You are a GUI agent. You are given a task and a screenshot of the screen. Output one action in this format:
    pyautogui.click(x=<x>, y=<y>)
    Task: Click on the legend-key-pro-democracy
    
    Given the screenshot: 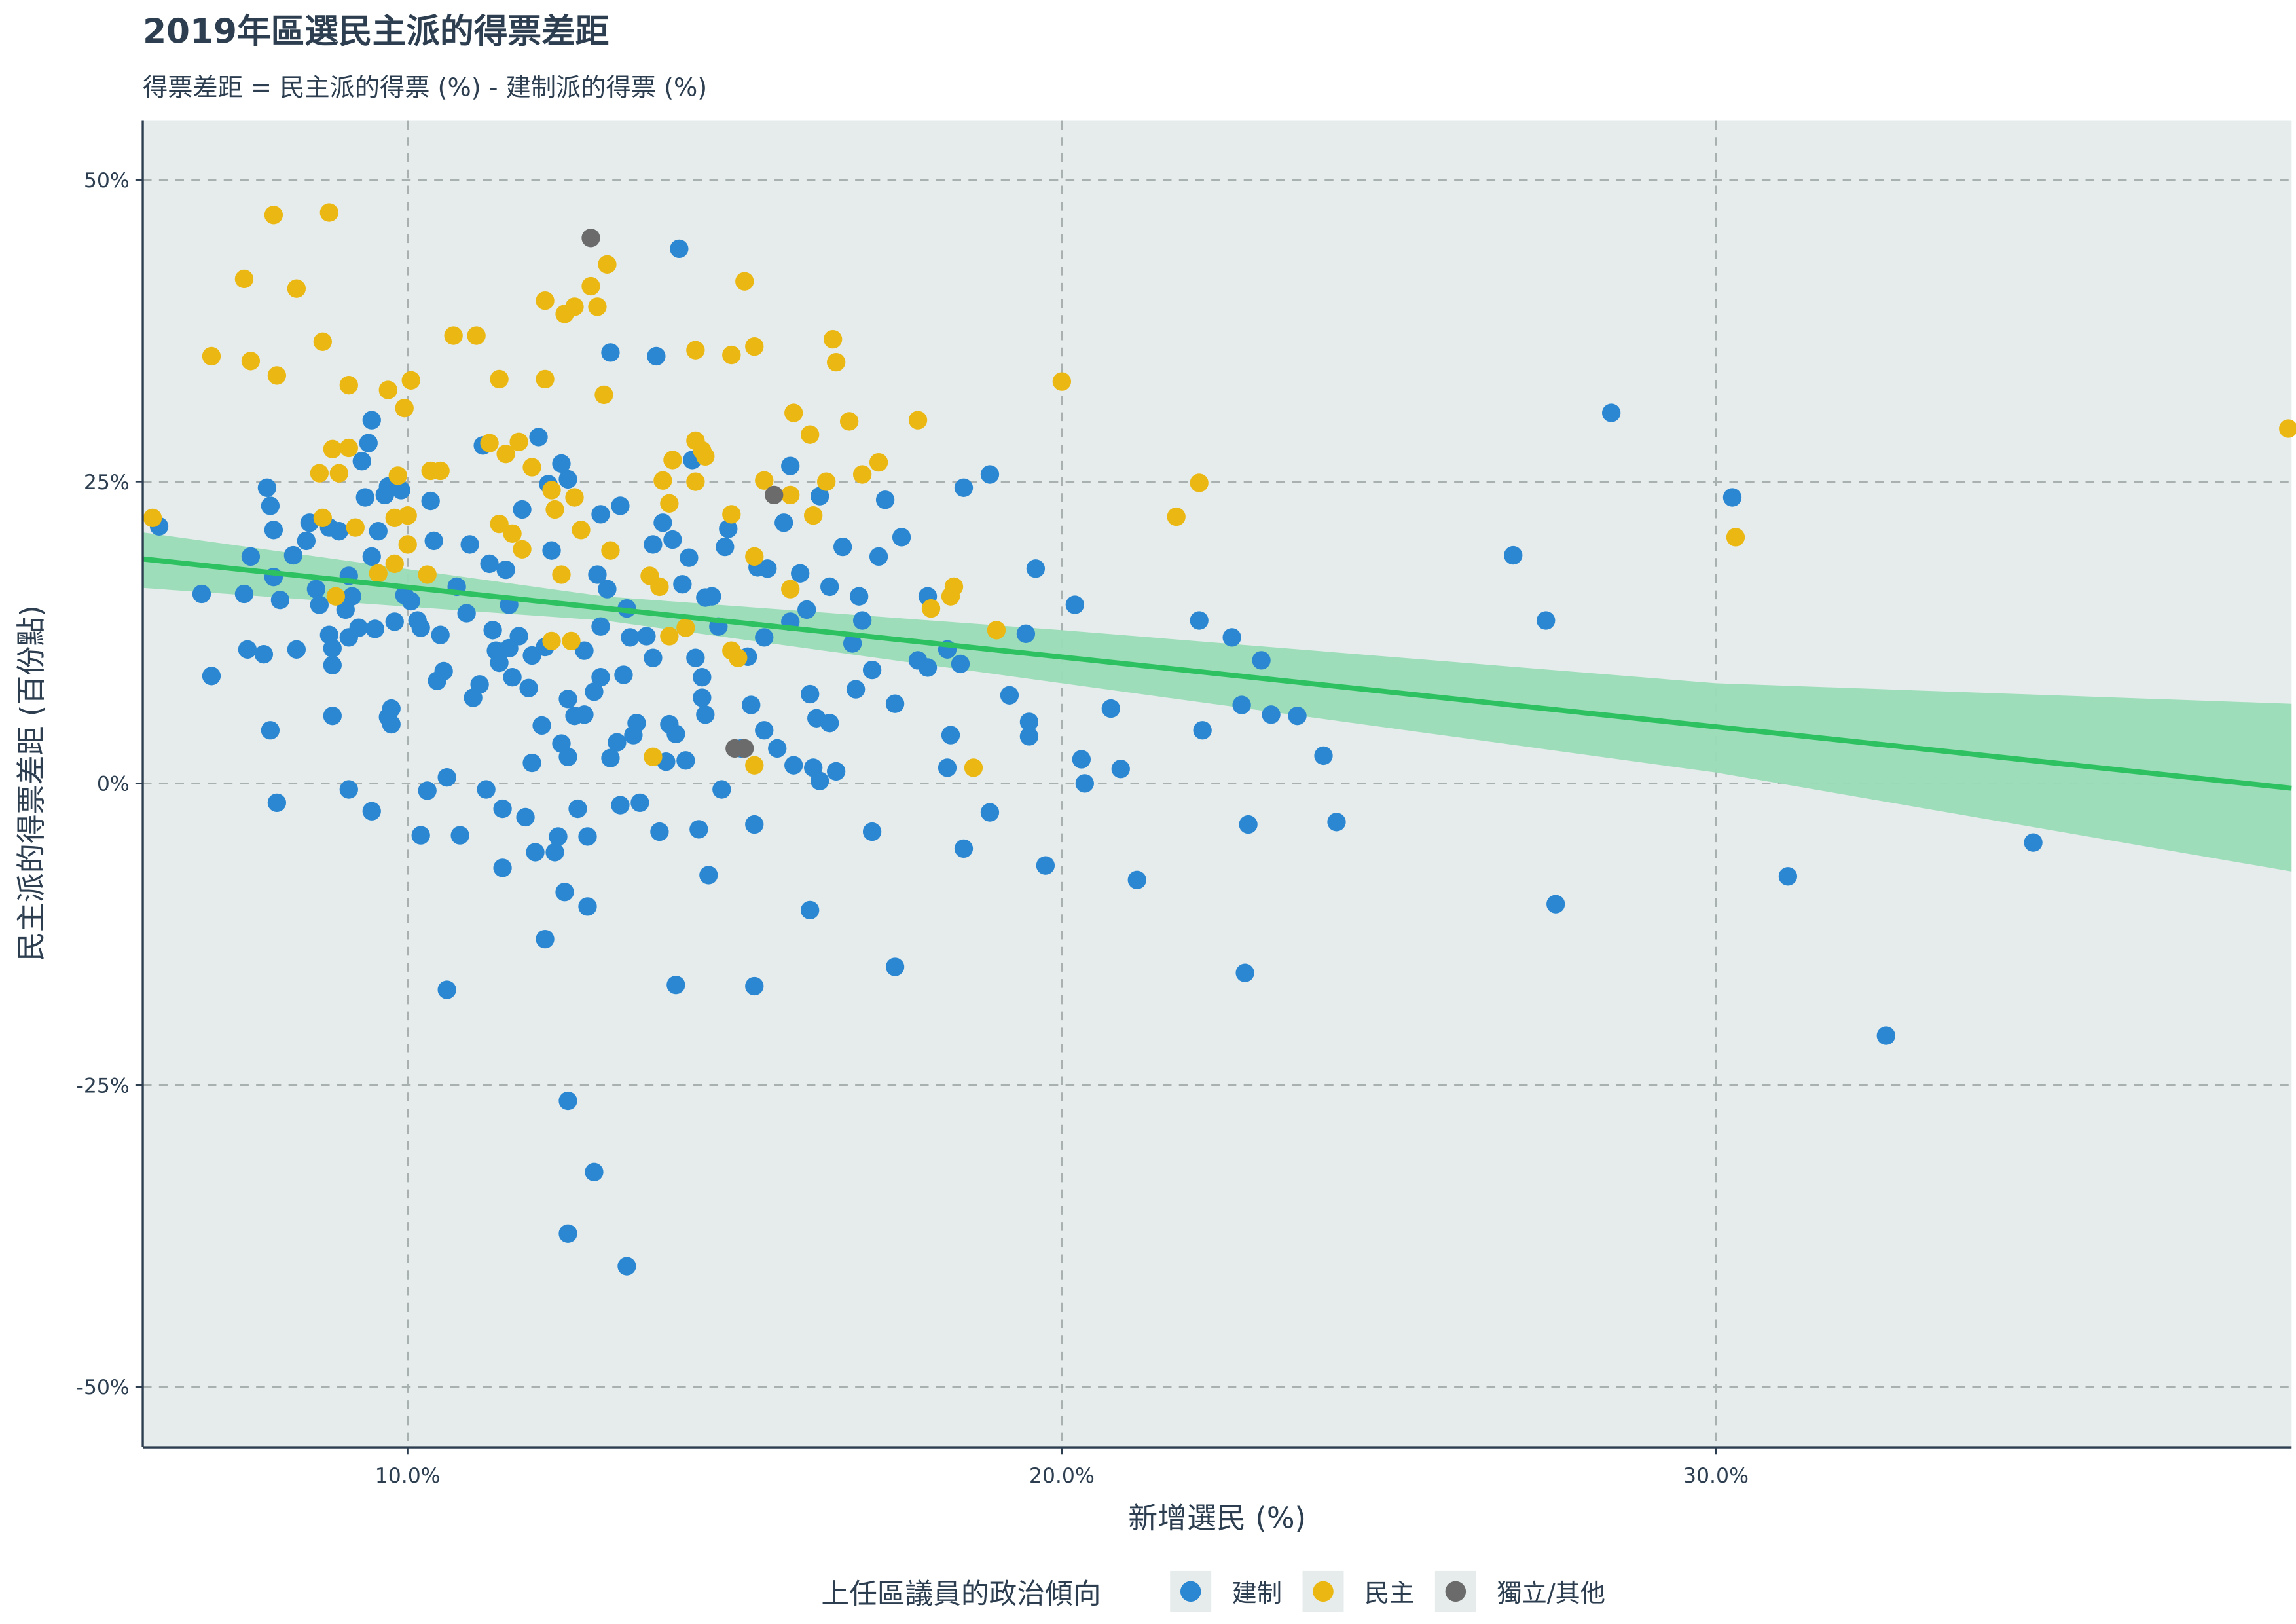 What is the action you would take?
    pyautogui.click(x=1323, y=1591)
    